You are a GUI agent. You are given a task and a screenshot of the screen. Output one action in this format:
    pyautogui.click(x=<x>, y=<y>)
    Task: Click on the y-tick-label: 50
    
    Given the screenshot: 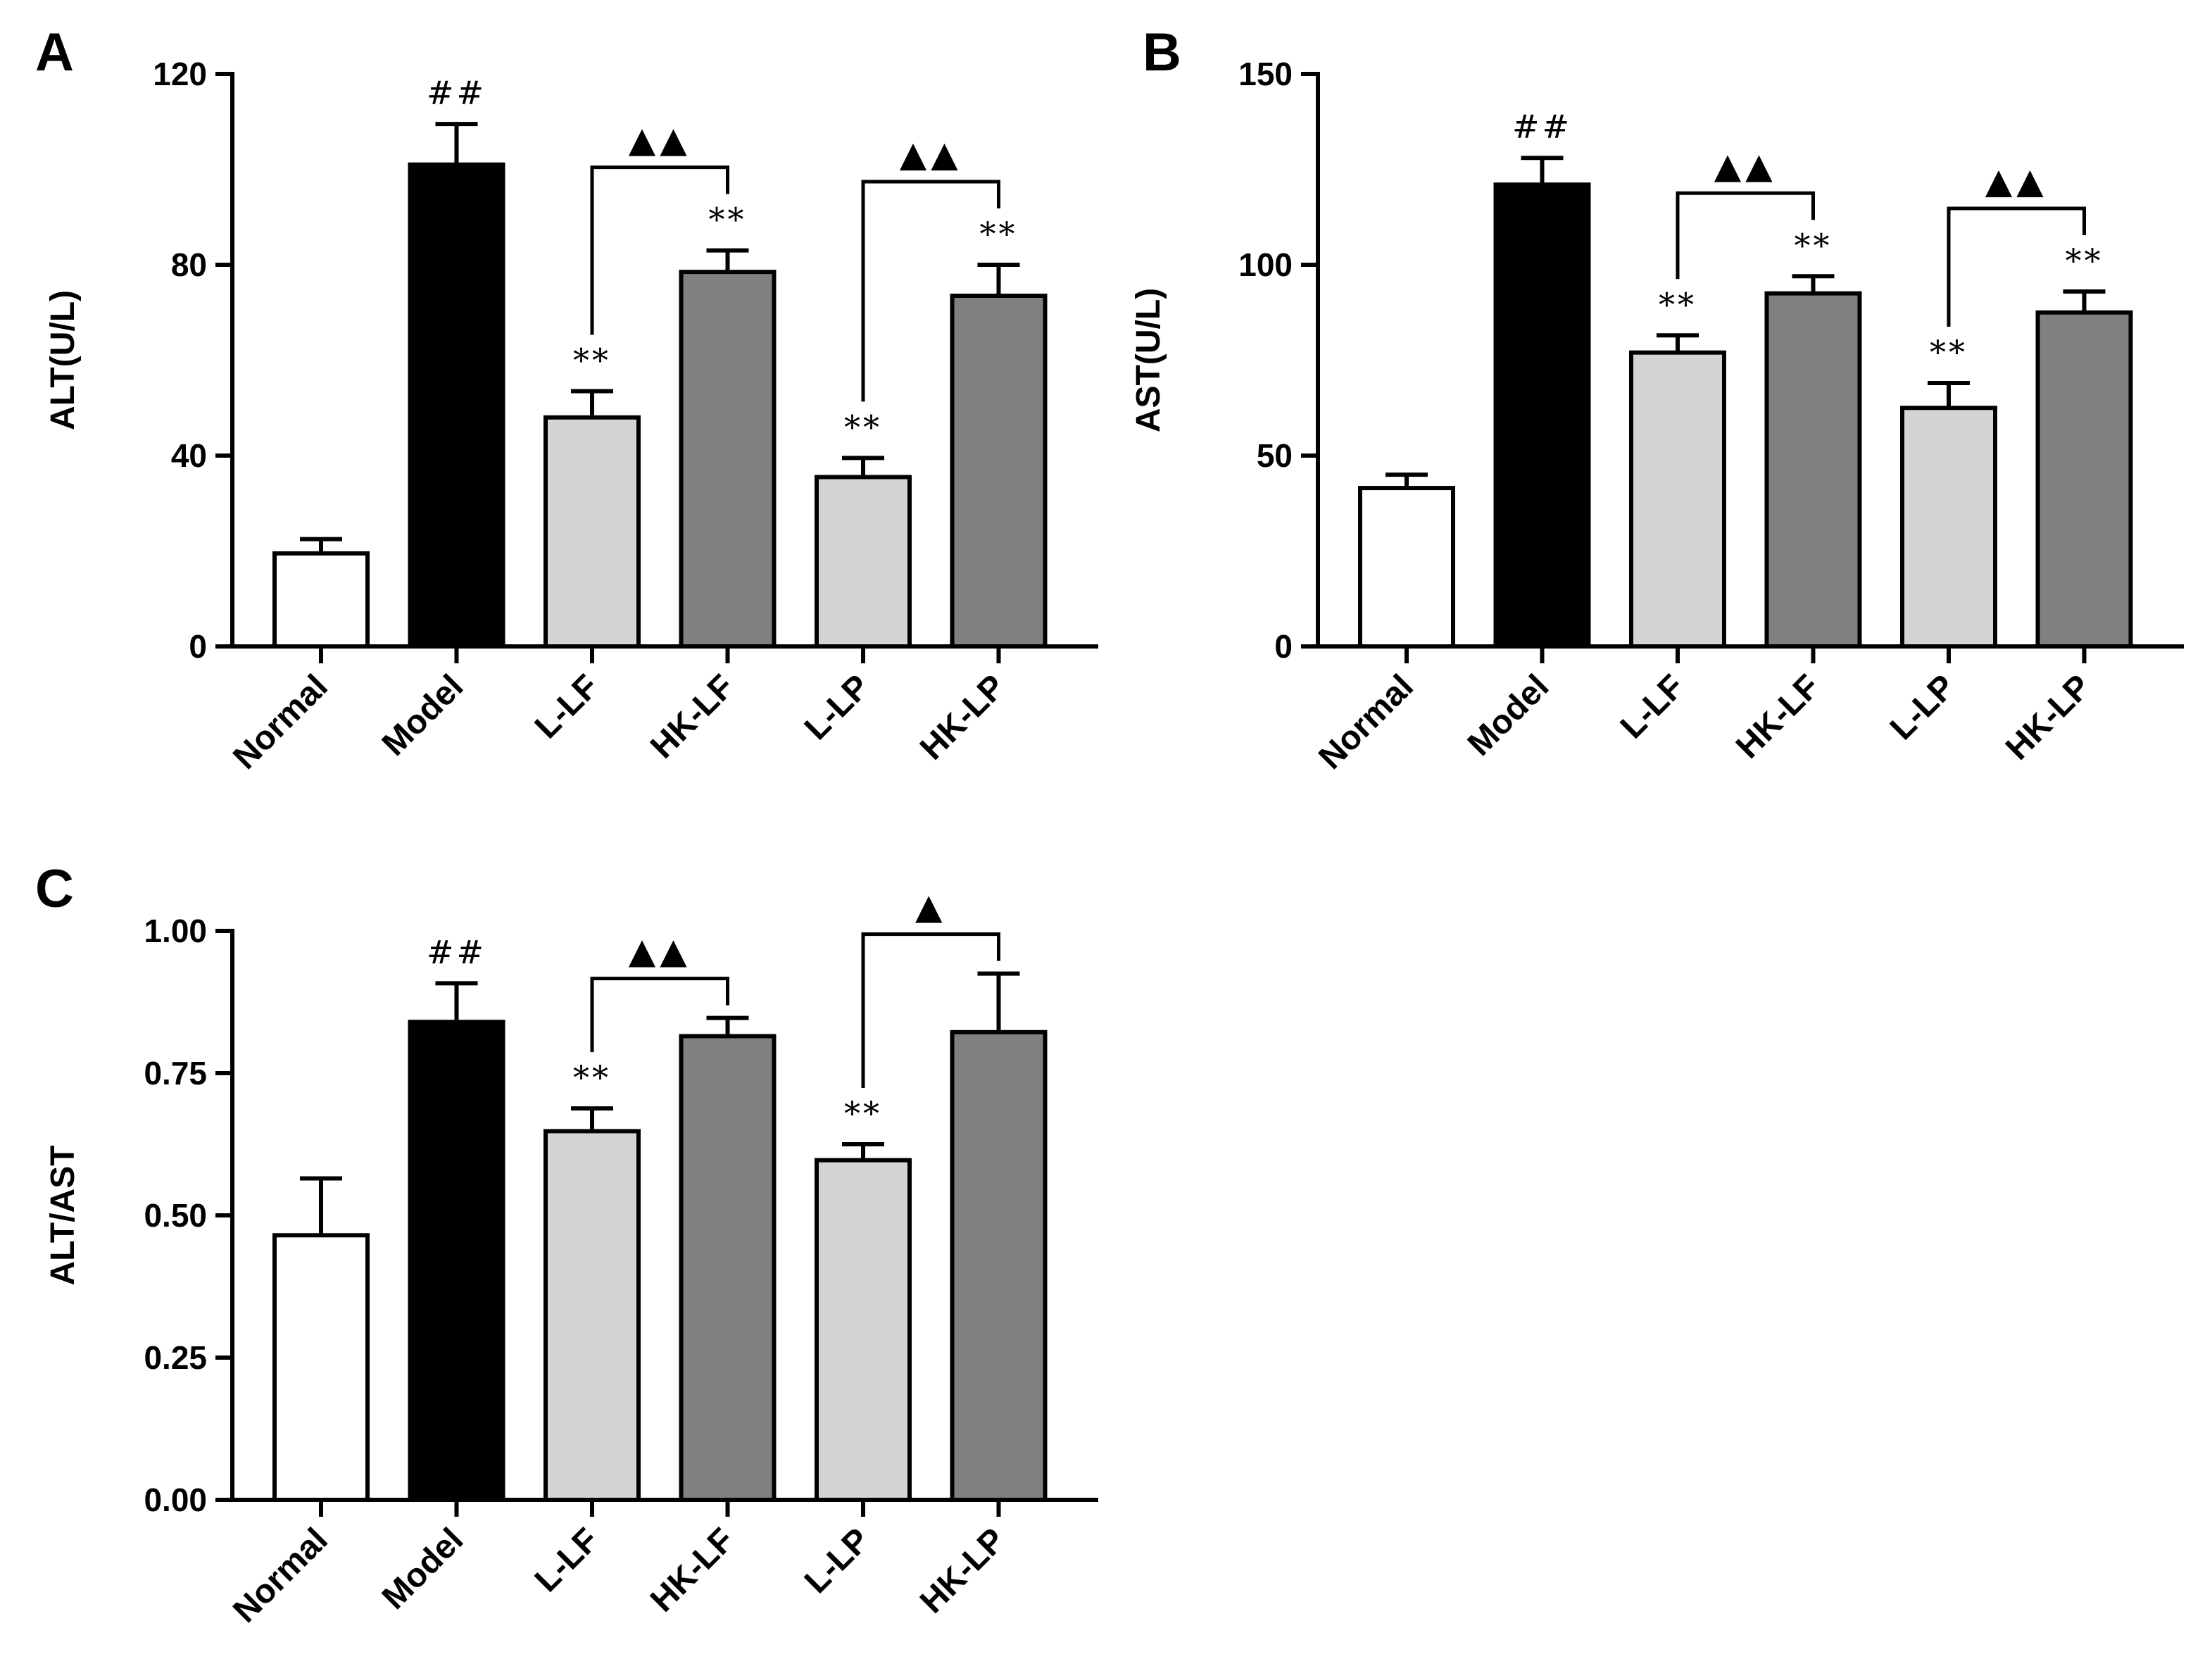 What is the action you would take?
    pyautogui.click(x=1275, y=455)
    